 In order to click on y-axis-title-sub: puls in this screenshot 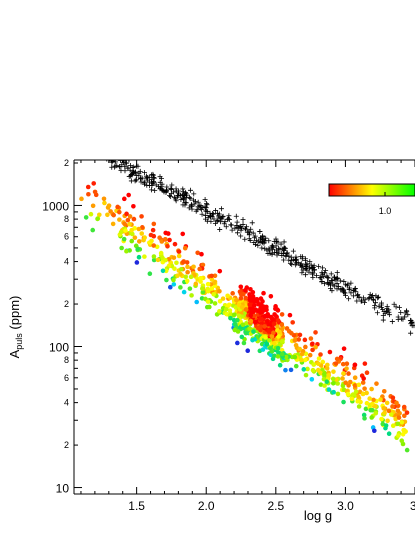, I will do `click(19, 341)`.